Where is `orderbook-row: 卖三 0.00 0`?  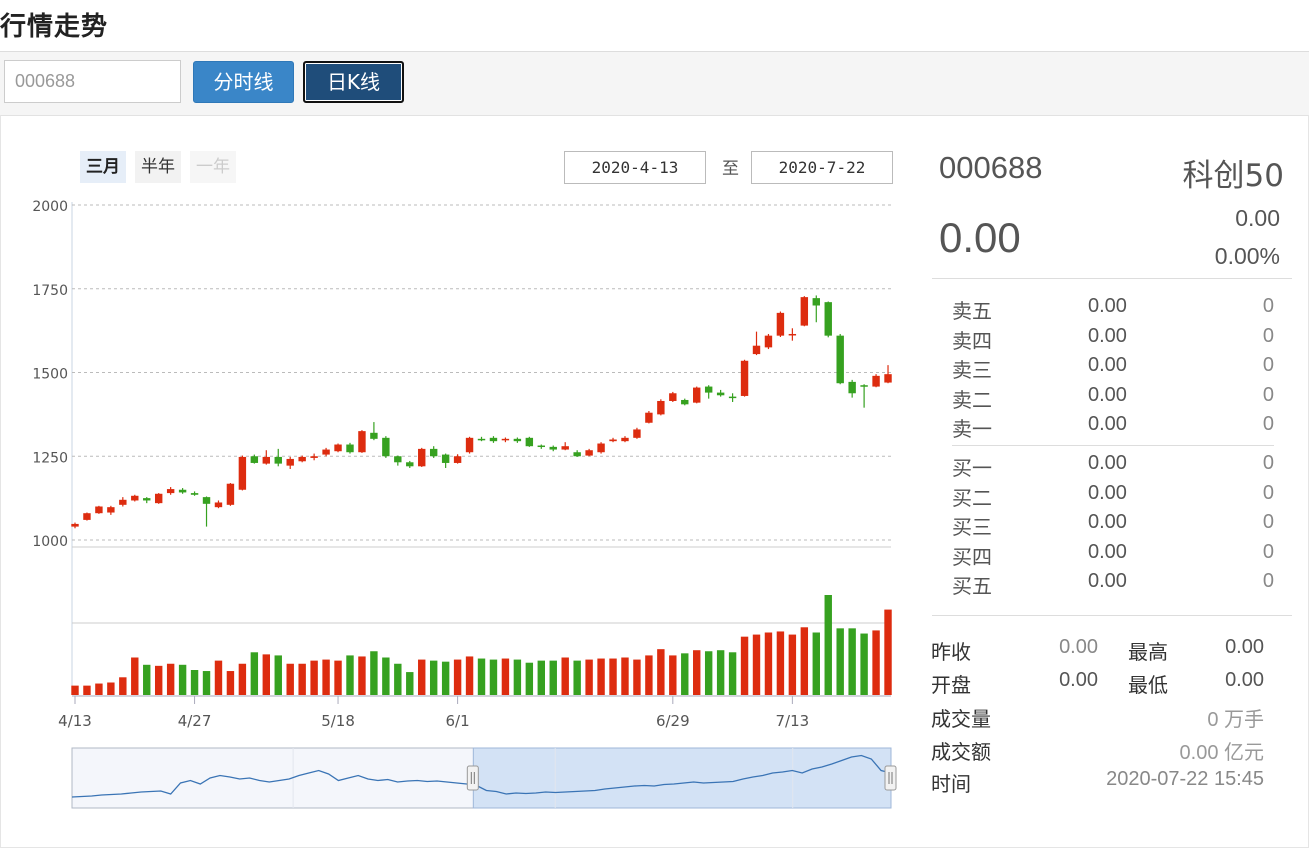
orderbook-row: 卖三 0.00 0 is located at coordinates (1113, 368).